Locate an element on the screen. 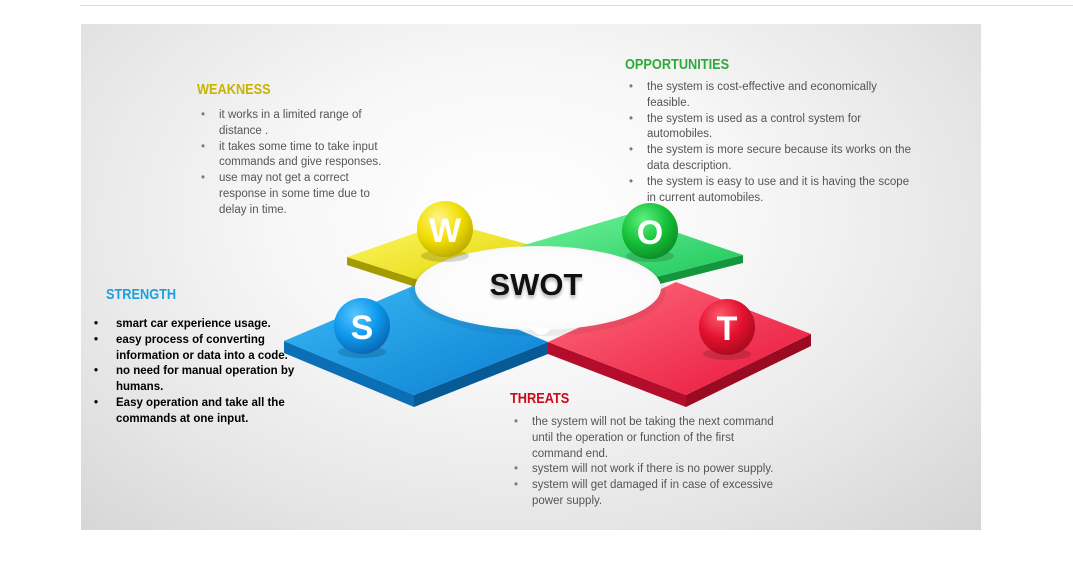  s-ball: S is located at coordinates (362, 328).